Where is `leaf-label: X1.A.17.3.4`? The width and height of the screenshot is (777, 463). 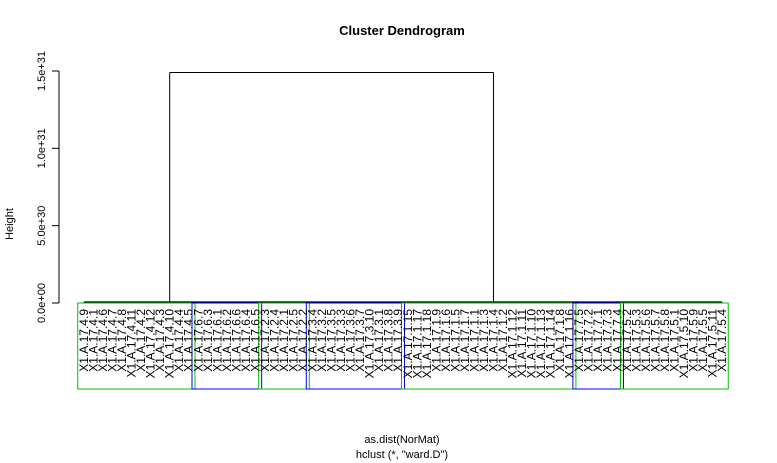
leaf-label: X1.A.17.3.4 is located at coordinates (313, 340).